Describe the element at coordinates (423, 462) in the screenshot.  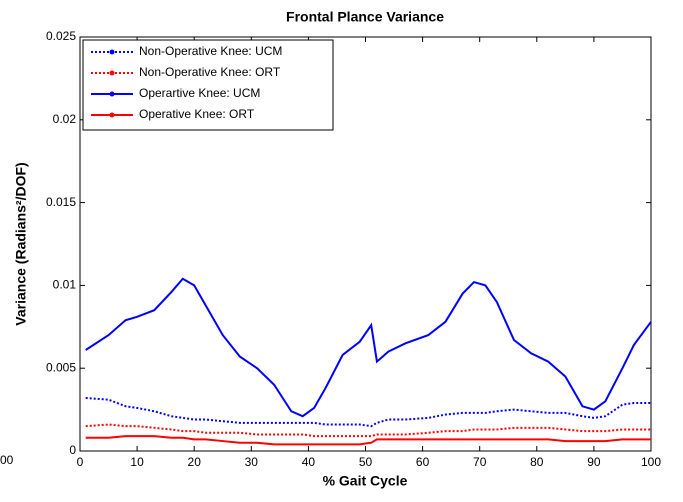
I see `x-tick-label: 60` at that location.